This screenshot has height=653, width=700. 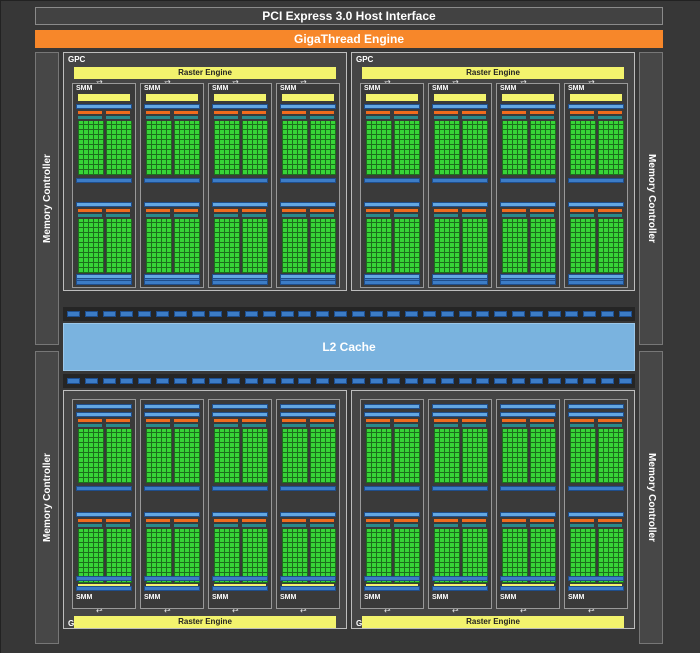 What do you see at coordinates (651, 198) in the screenshot?
I see `memory-controller-top-right: Memory Controller` at bounding box center [651, 198].